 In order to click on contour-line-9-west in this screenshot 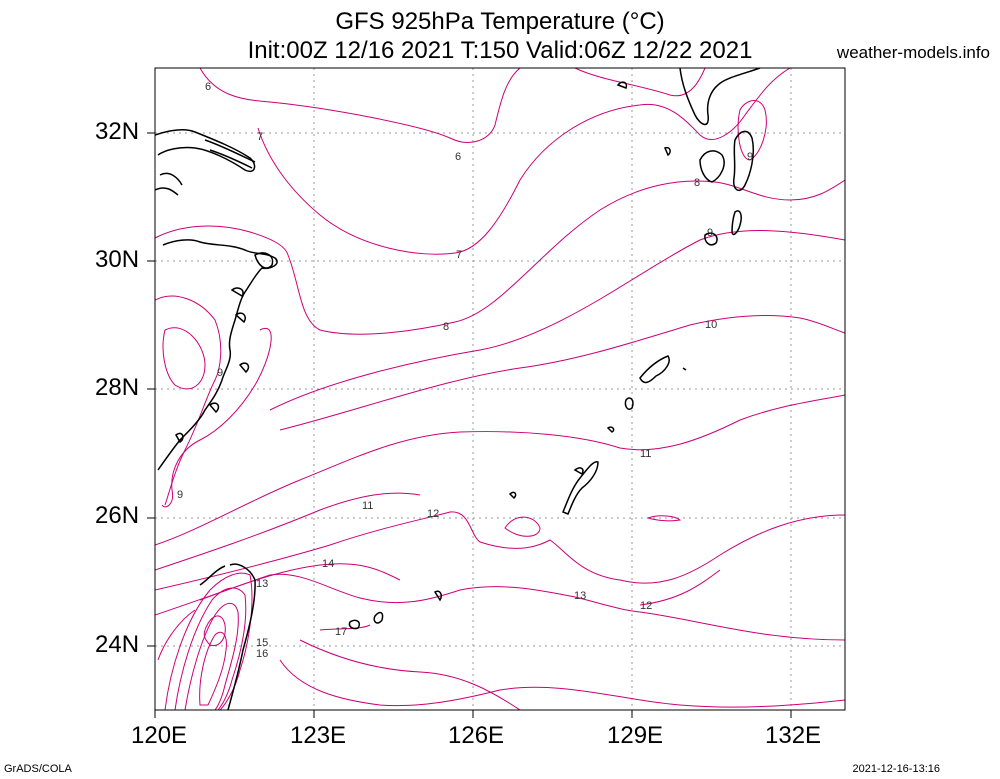, I will do `click(188, 400)`.